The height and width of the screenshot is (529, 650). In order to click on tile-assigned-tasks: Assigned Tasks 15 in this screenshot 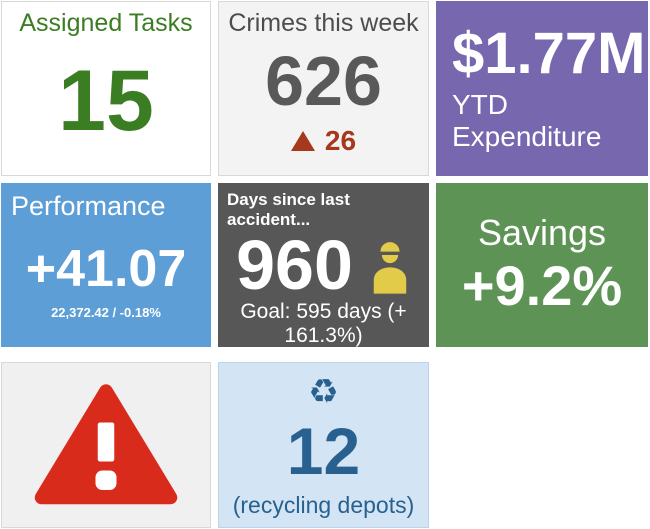, I will do `click(106, 88)`.